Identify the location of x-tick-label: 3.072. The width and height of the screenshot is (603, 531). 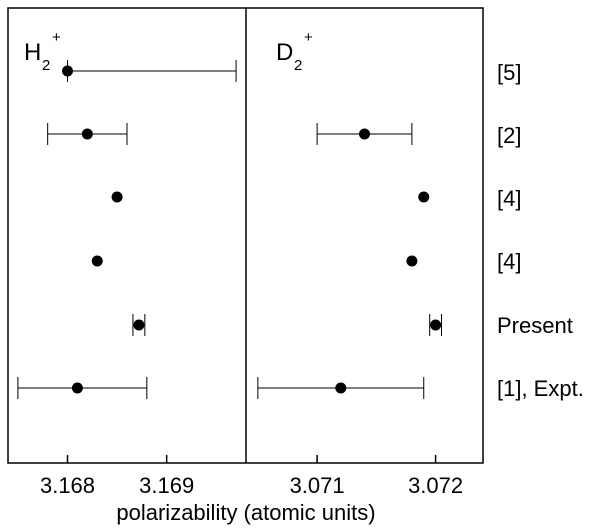
(435, 485).